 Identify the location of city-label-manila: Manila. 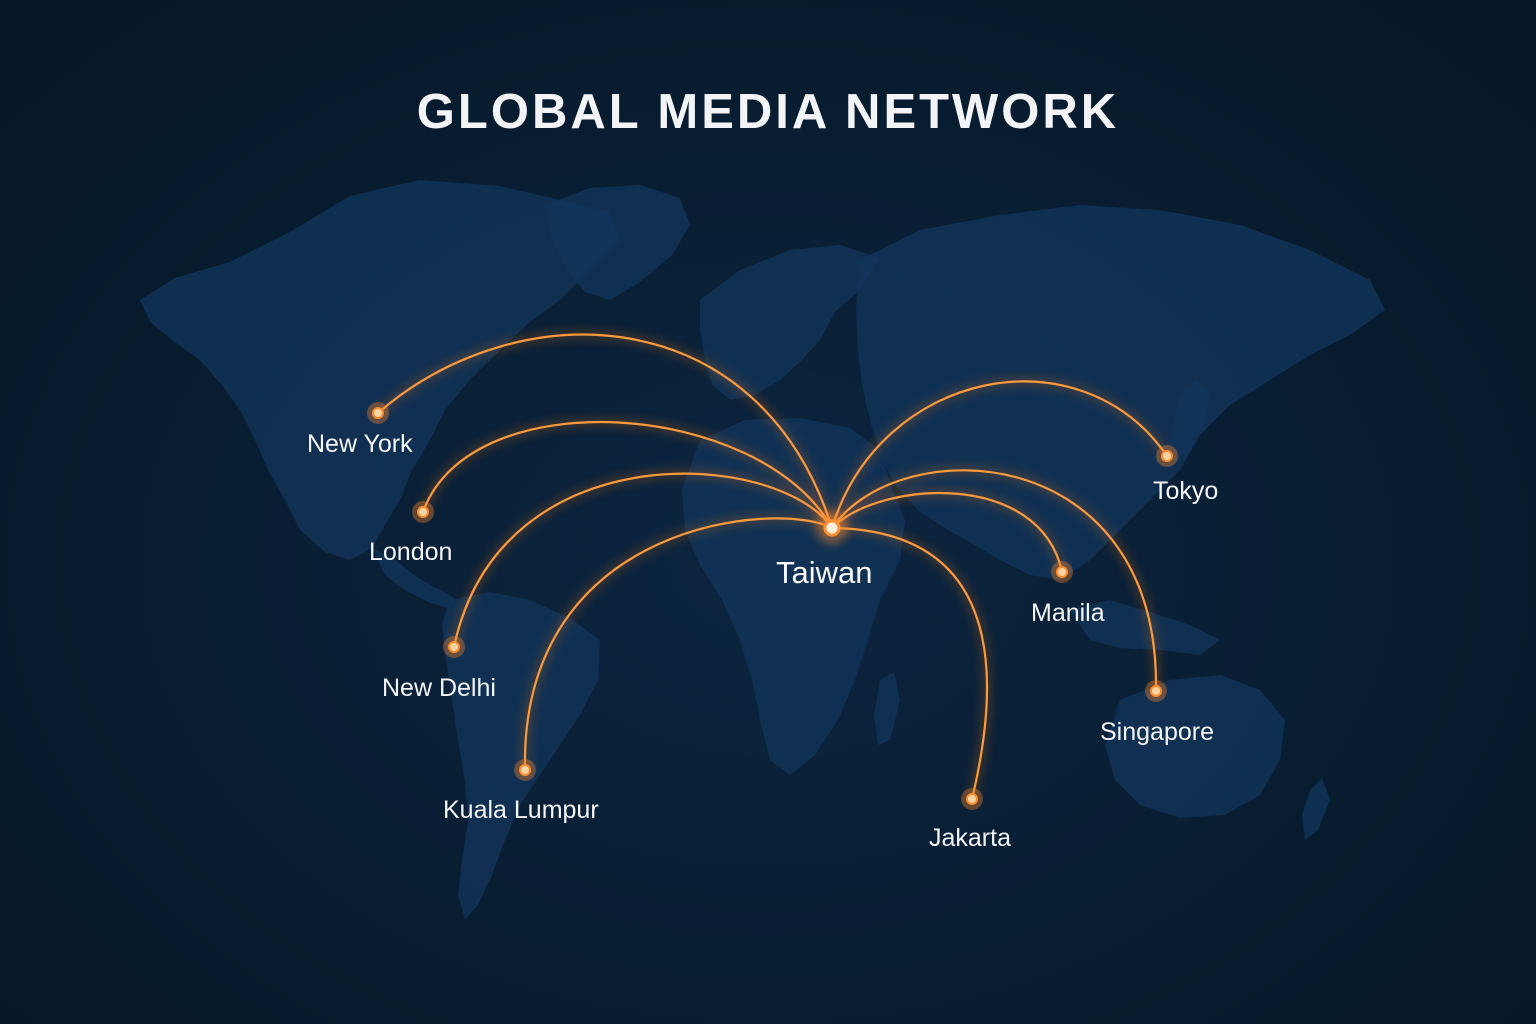
(1068, 613).